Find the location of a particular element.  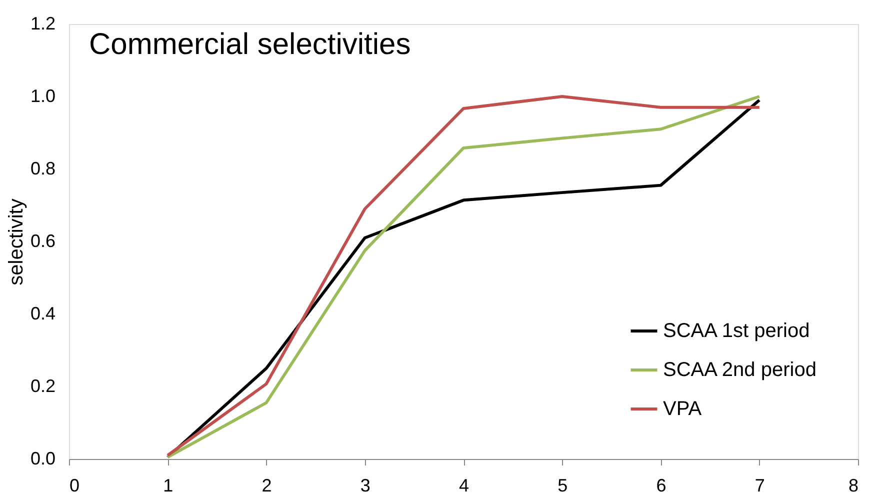

chart-title: Commercial selectivities is located at coordinates (250, 44).